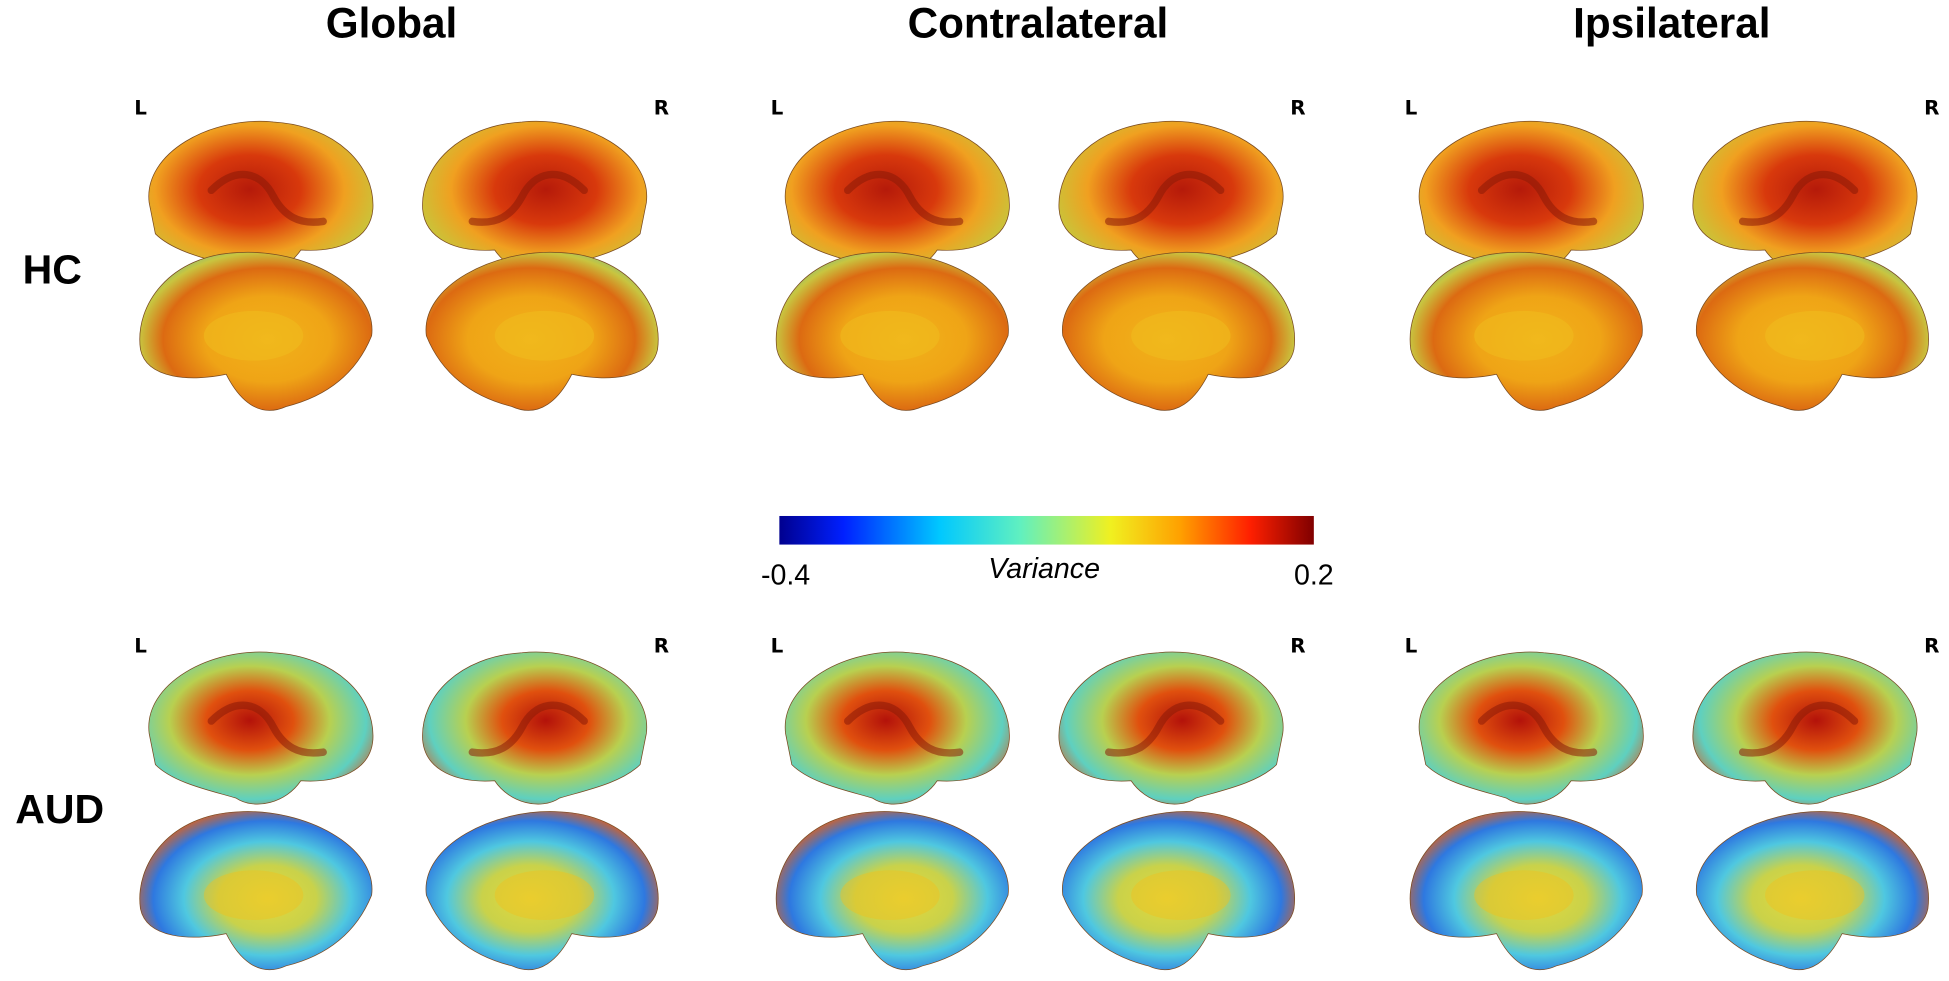 The width and height of the screenshot is (1949, 981). Describe the element at coordinates (1046, 530) in the screenshot. I see `colorbar` at that location.